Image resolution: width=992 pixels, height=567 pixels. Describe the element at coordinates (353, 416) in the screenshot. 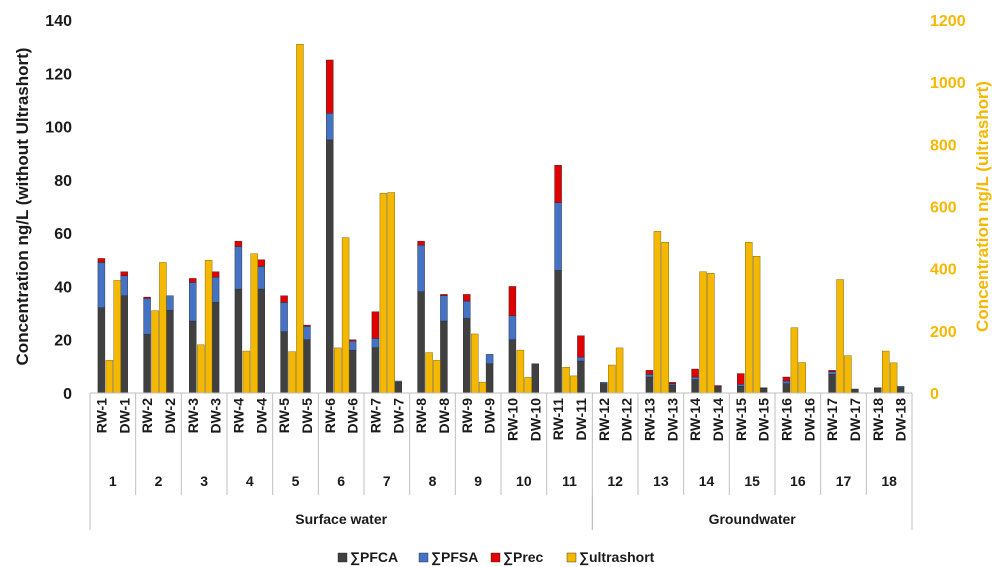

I see `category-label: DW-6` at that location.